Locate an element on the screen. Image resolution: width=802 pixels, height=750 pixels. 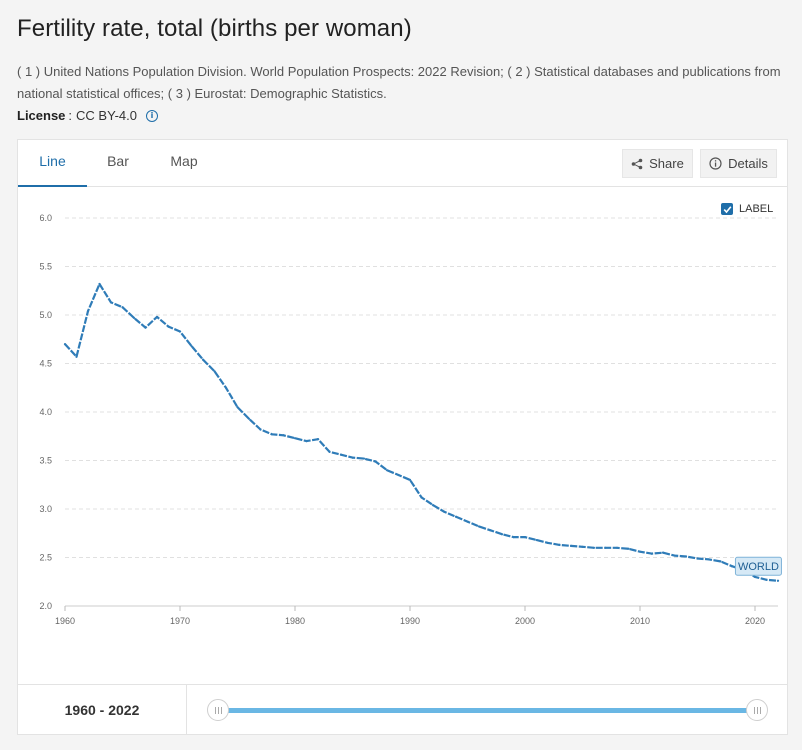
share-icon is located at coordinates (637, 164).